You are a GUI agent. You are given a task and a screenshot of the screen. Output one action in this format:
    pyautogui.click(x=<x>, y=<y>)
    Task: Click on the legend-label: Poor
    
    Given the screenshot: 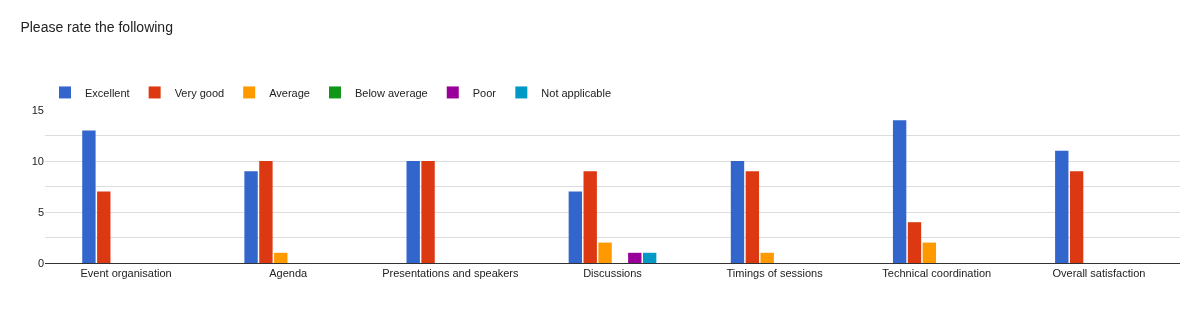 What is the action you would take?
    pyautogui.click(x=484, y=92)
    